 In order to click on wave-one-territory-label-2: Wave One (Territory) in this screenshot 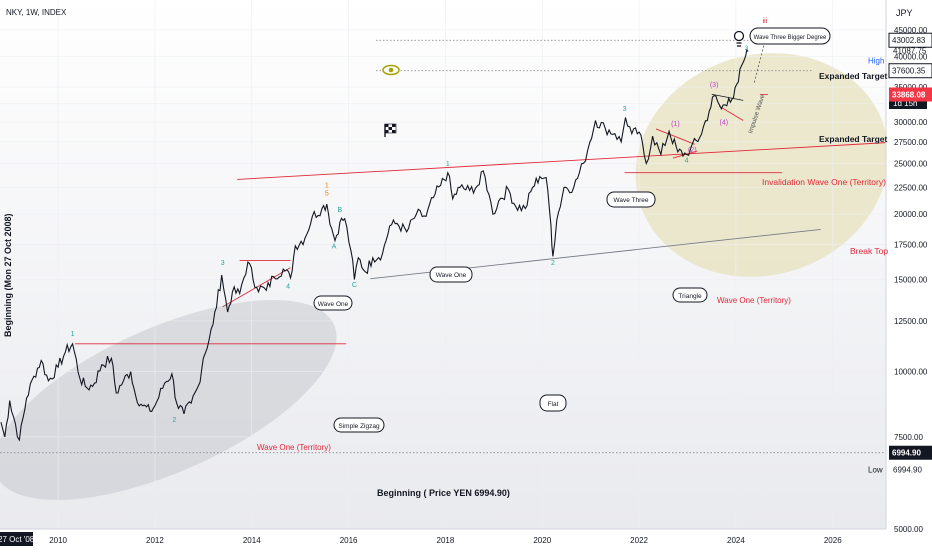, I will do `click(754, 300)`.